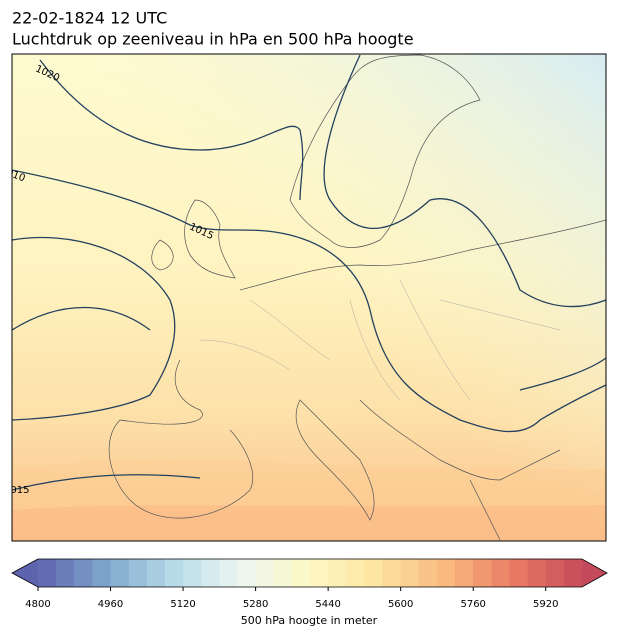  I want to click on colorbar-tick-label: 5600, so click(400, 604).